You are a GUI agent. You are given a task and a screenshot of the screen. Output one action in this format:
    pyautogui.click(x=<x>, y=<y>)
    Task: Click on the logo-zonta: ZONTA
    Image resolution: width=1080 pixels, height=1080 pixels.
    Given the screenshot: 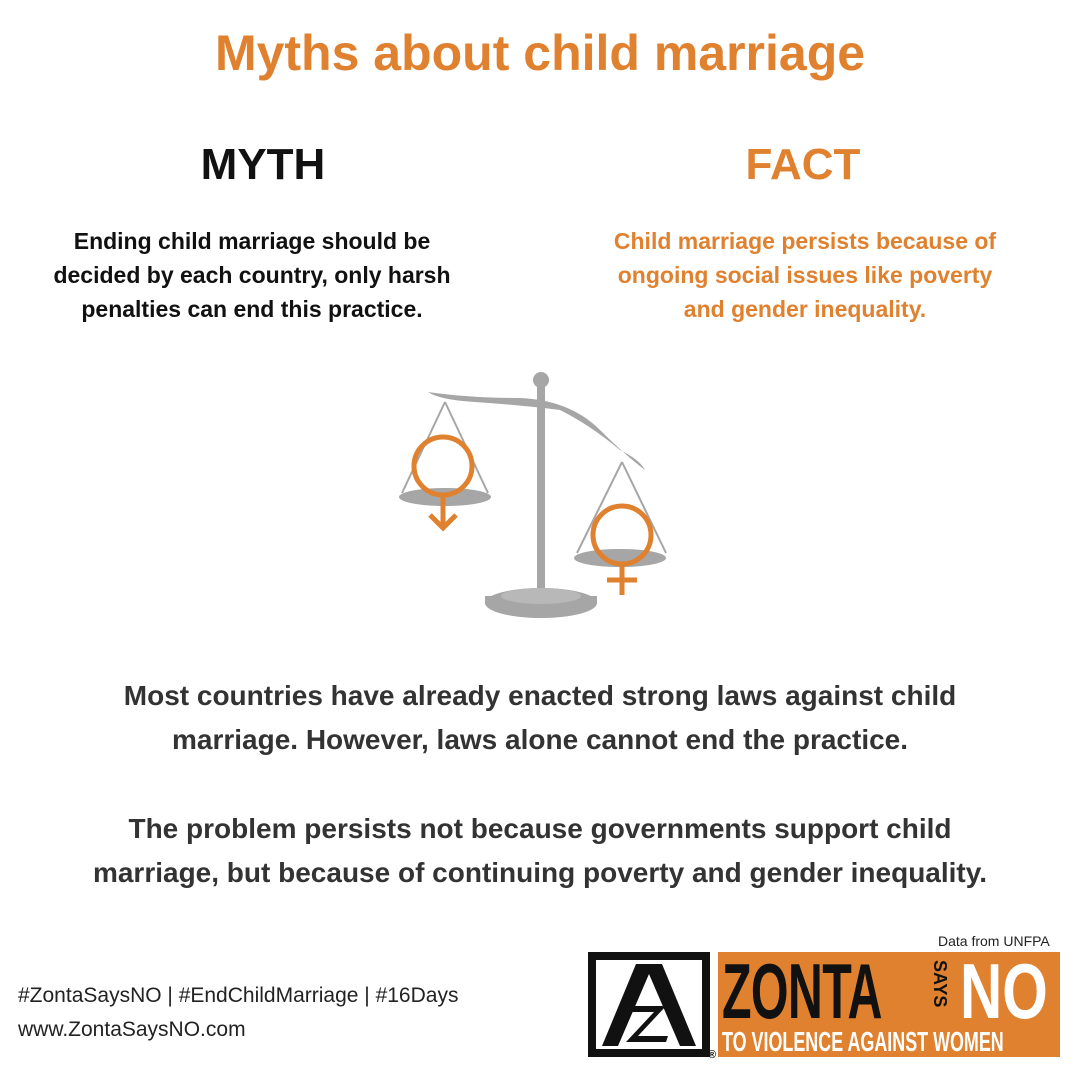 What is the action you would take?
    pyautogui.click(x=802, y=991)
    